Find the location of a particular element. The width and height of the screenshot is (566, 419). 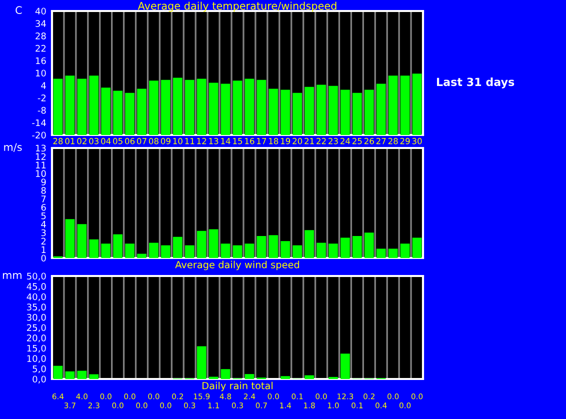

x-tick-label: 24 is located at coordinates (345, 141).